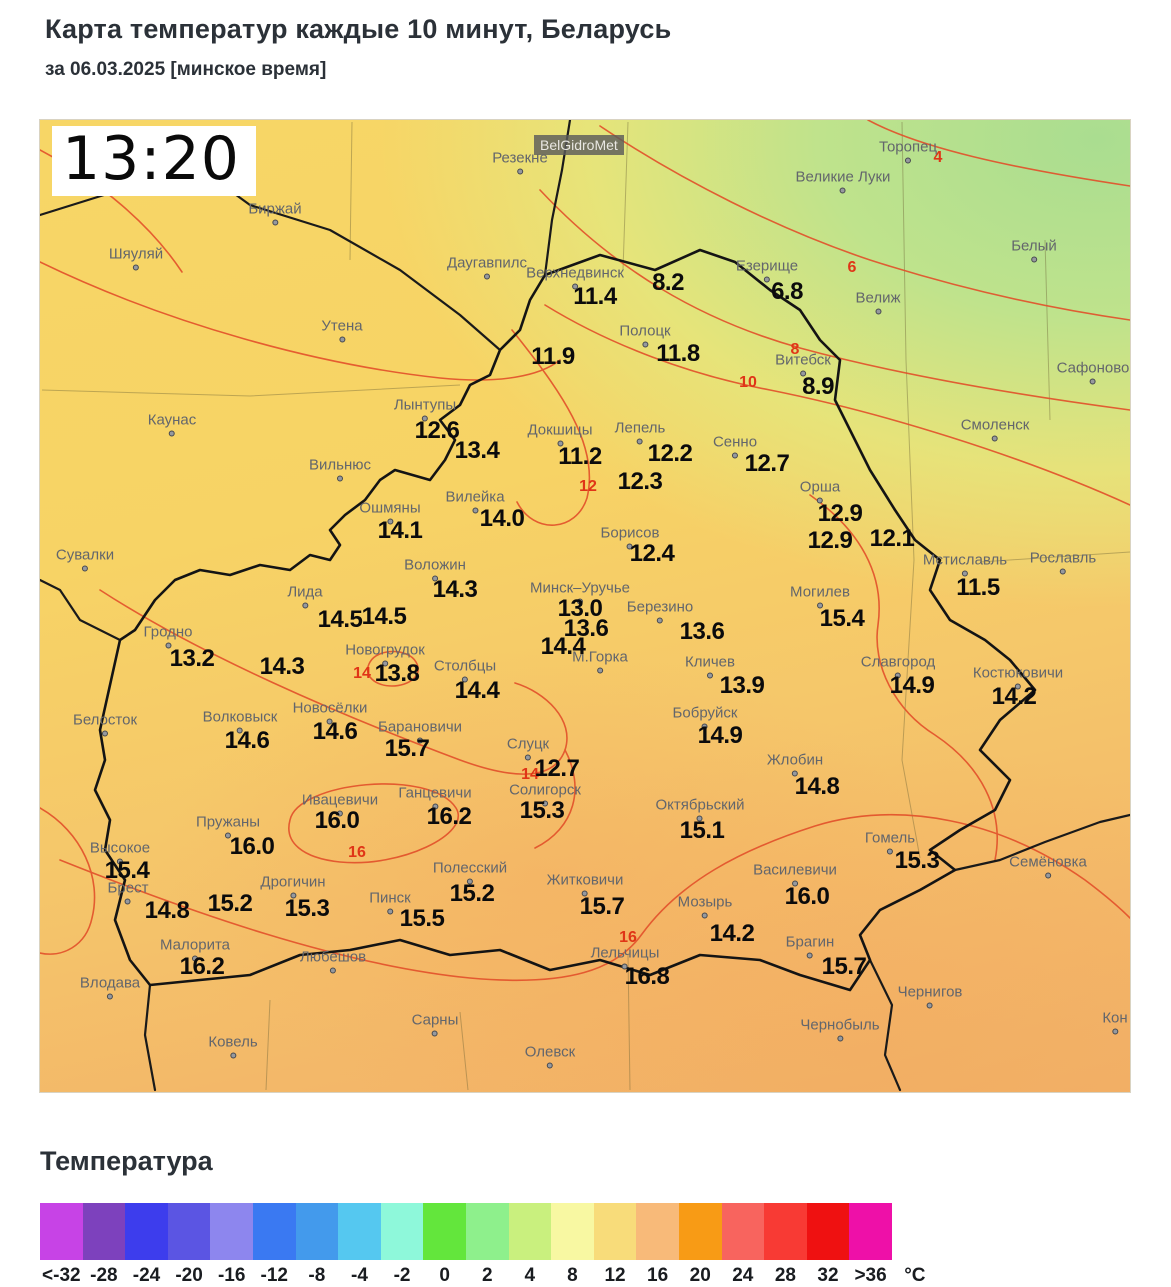 This screenshot has height=1287, width=1171. What do you see at coordinates (110, 988) in the screenshot?
I see `city-label: Влодава` at bounding box center [110, 988].